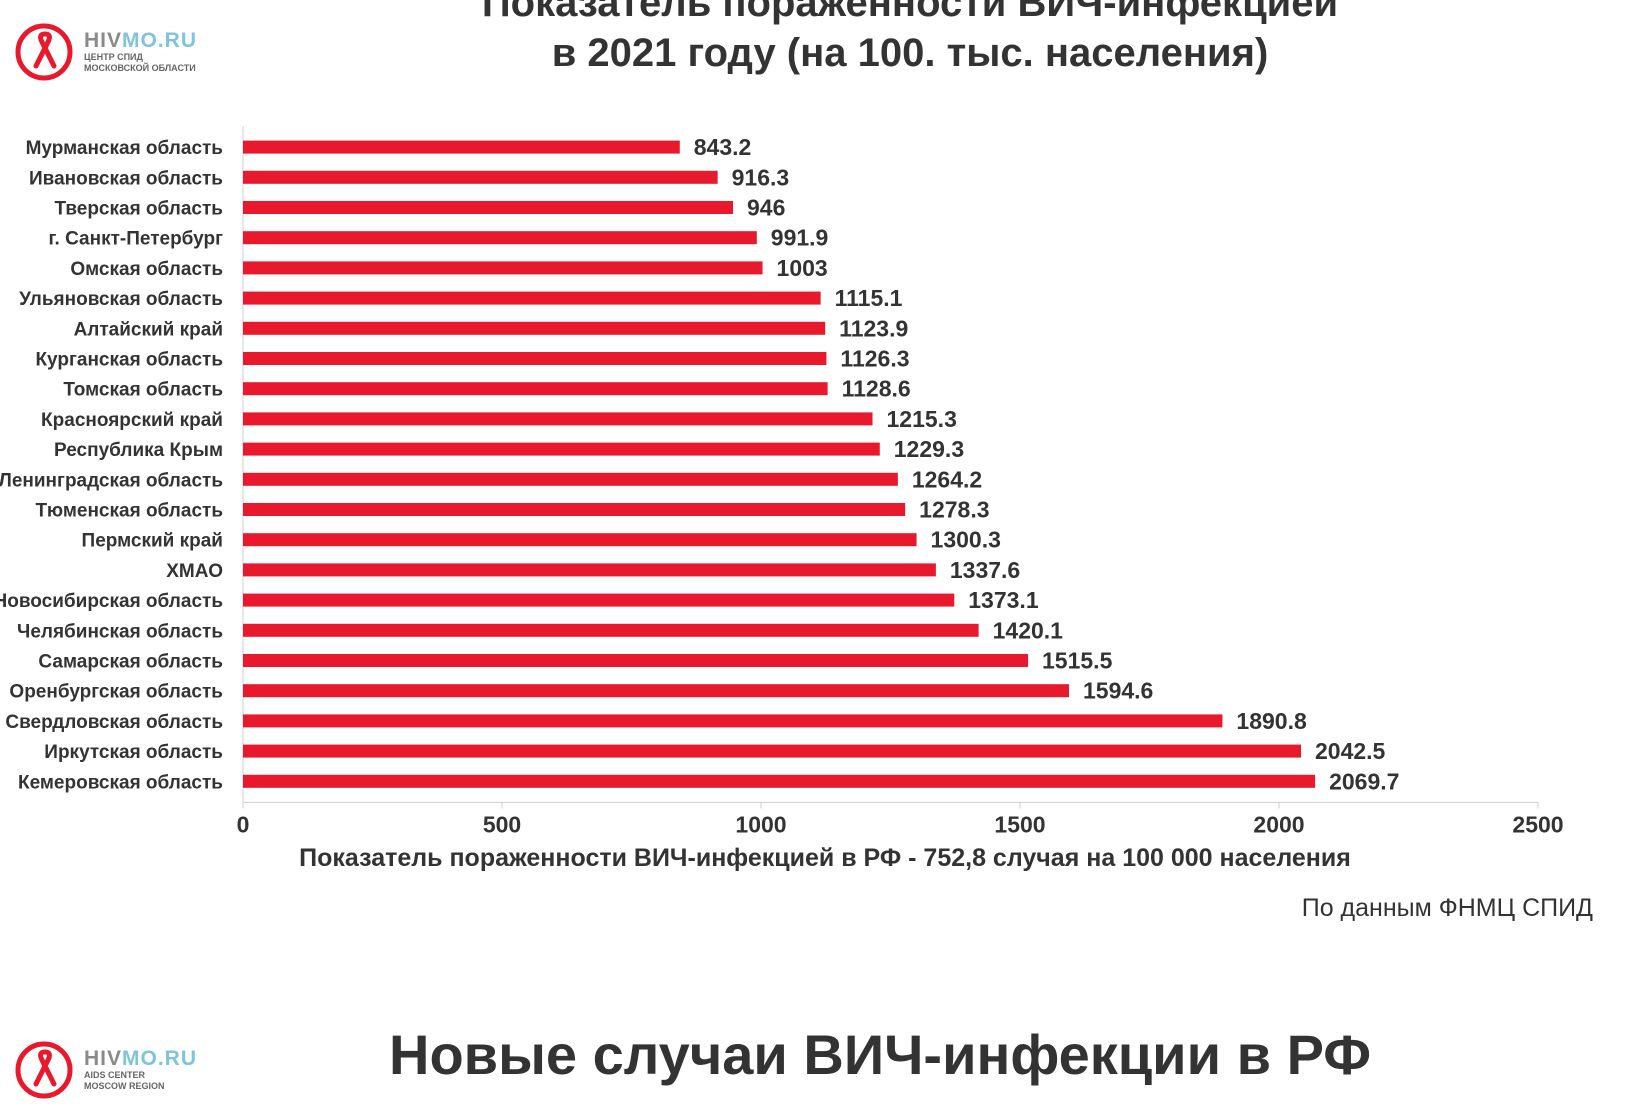  What do you see at coordinates (760, 824) in the screenshot?
I see `x-tick-label: 1000` at bounding box center [760, 824].